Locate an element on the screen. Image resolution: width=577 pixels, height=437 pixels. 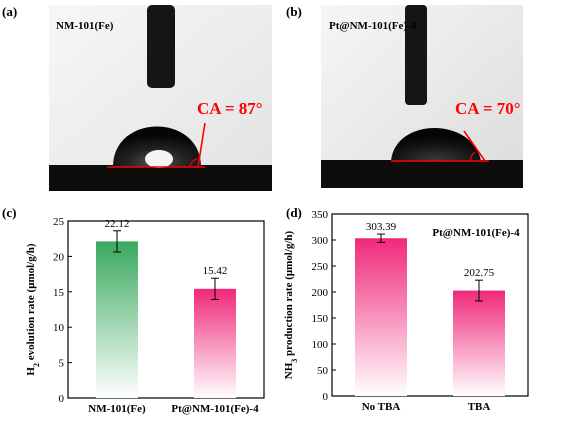
droplet-reflection is located at coordinates (159, 159).